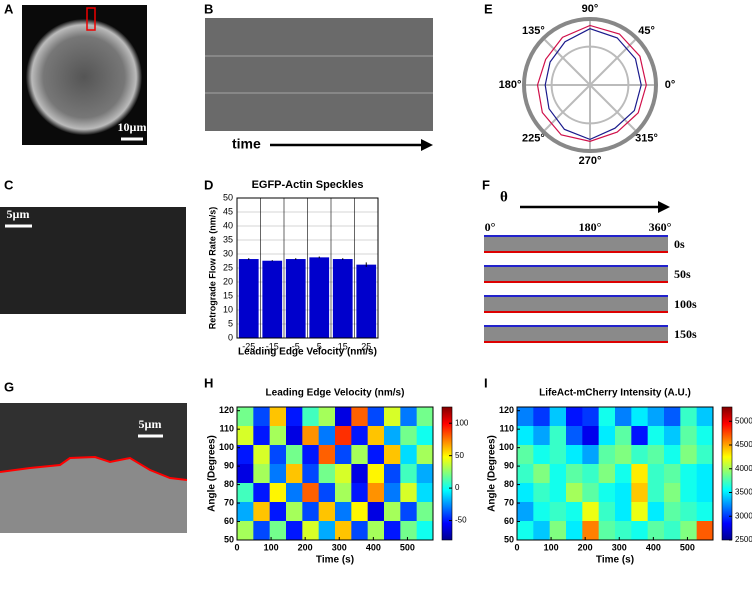  I want to click on plot-frame, so click(307, 268).